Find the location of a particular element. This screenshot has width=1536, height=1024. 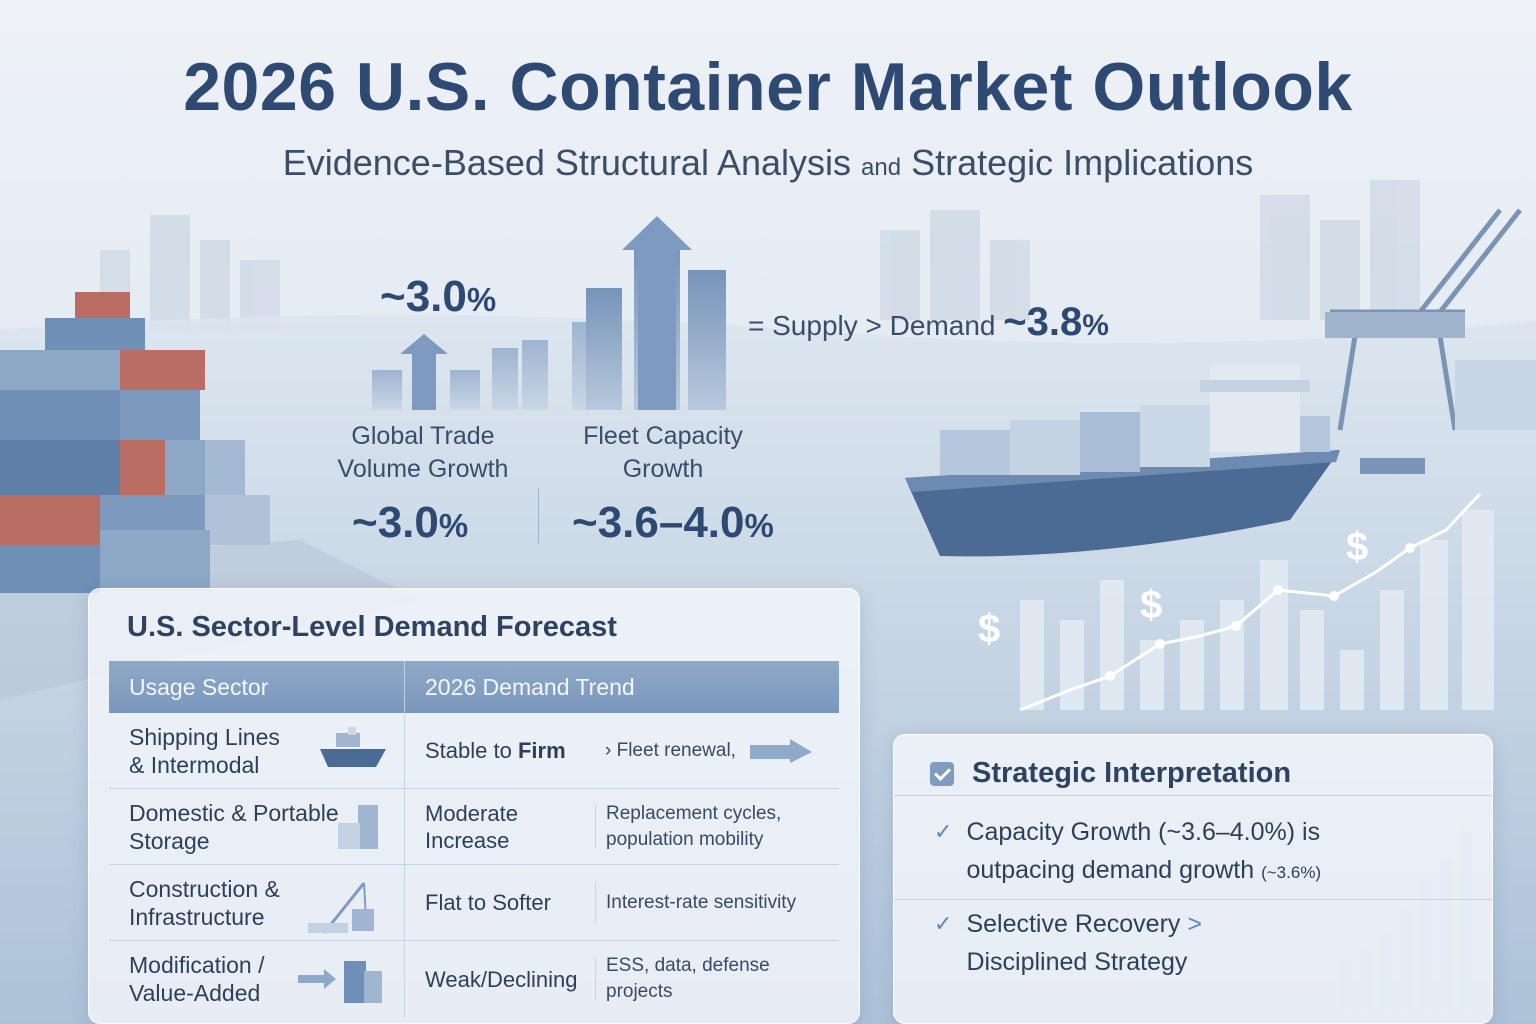

trend-cell: Stable to Firm is located at coordinates (500, 750).